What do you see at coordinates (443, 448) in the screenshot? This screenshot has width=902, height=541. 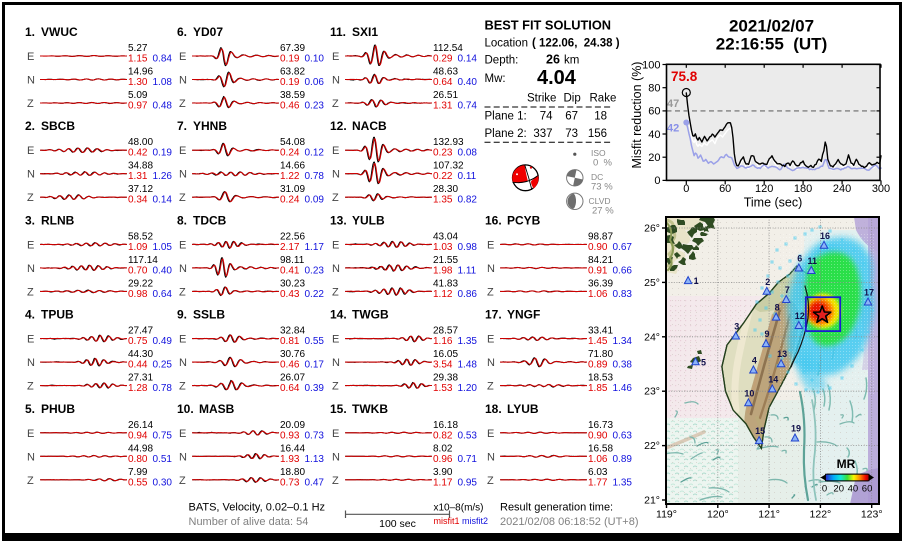 I see `svg-text: 8.02` at bounding box center [443, 448].